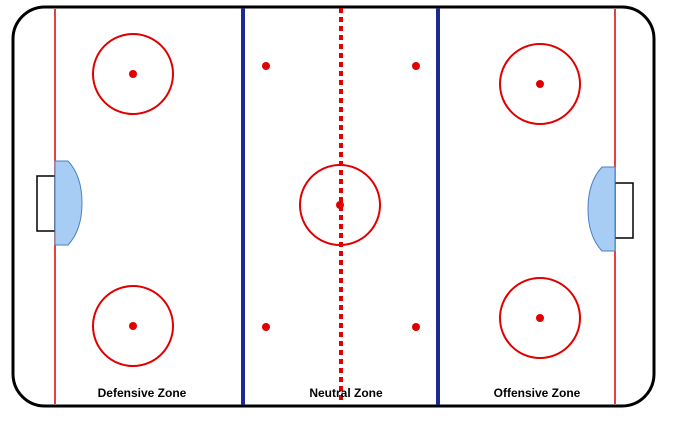 This screenshot has width=680, height=421. What do you see at coordinates (346, 393) in the screenshot?
I see `zone-label-neutral: Neutral Zone` at bounding box center [346, 393].